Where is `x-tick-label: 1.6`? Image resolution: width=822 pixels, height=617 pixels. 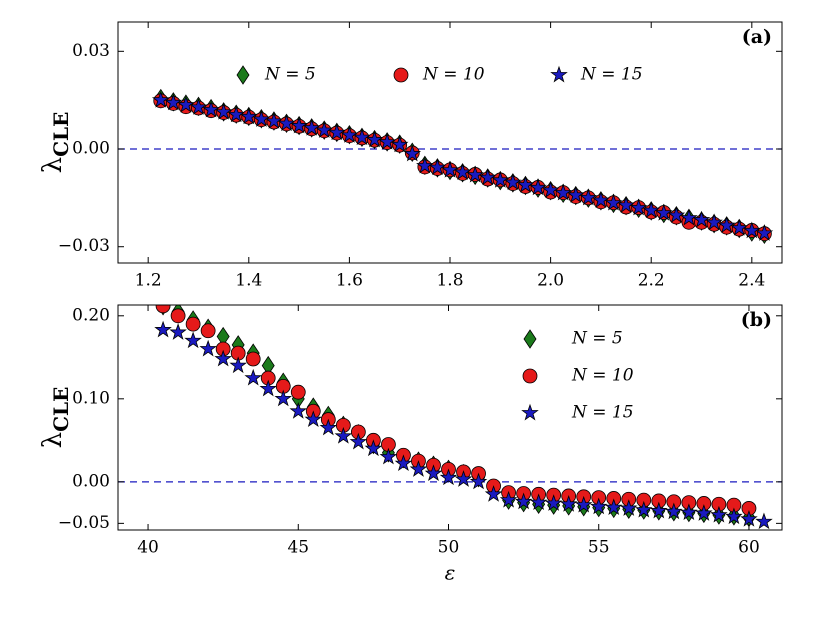
x-tick-label: 1.6 is located at coordinates (349, 281).